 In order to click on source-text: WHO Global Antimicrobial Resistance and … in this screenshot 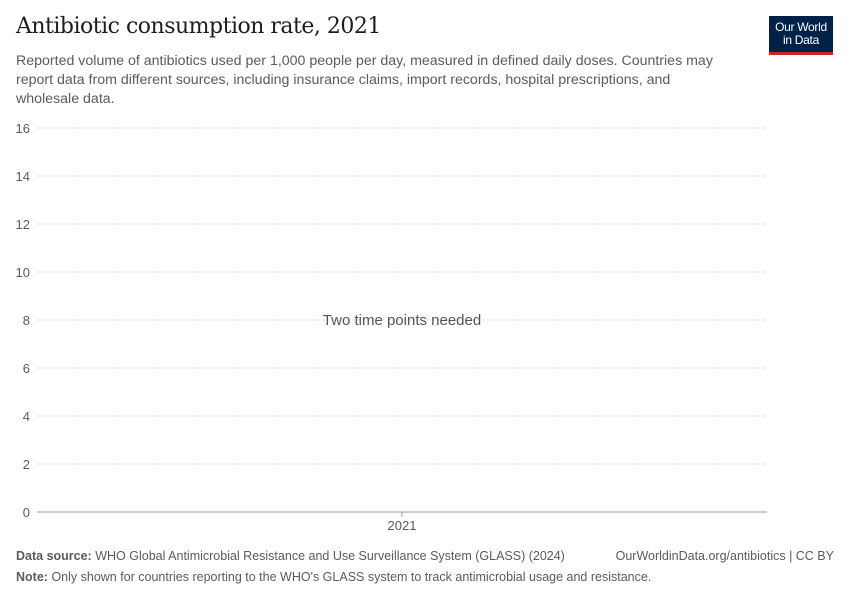, I will do `click(330, 556)`.